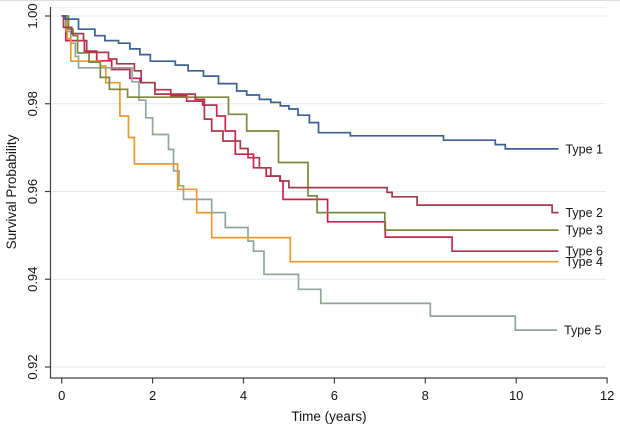  What do you see at coordinates (32, 103) in the screenshot?
I see `y-tick-label: 0.98` at bounding box center [32, 103].